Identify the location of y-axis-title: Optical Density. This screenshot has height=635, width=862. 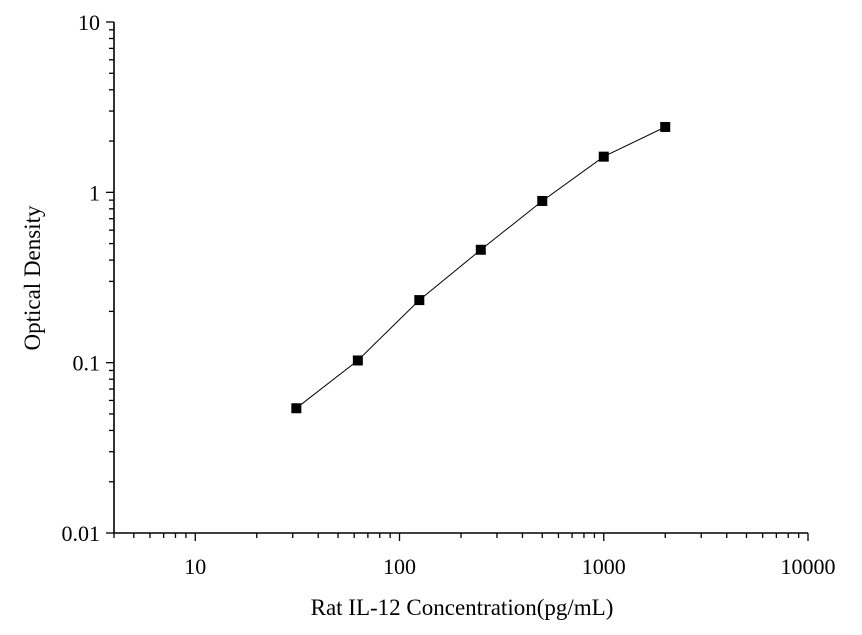
(32, 277).